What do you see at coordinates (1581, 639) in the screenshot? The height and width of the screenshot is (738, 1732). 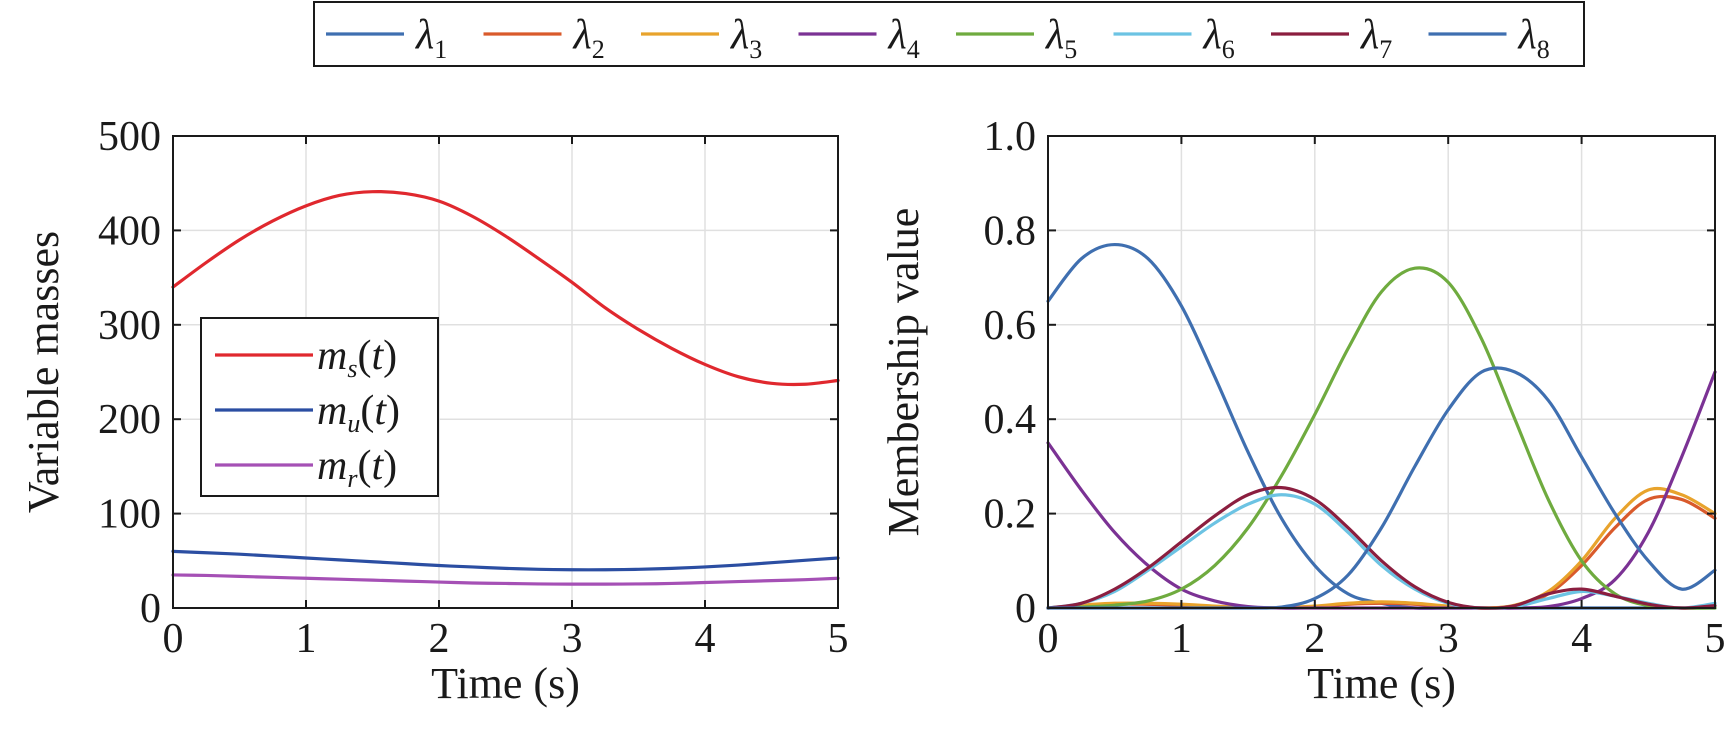 I see `right-xtick-label: 4` at bounding box center [1581, 639].